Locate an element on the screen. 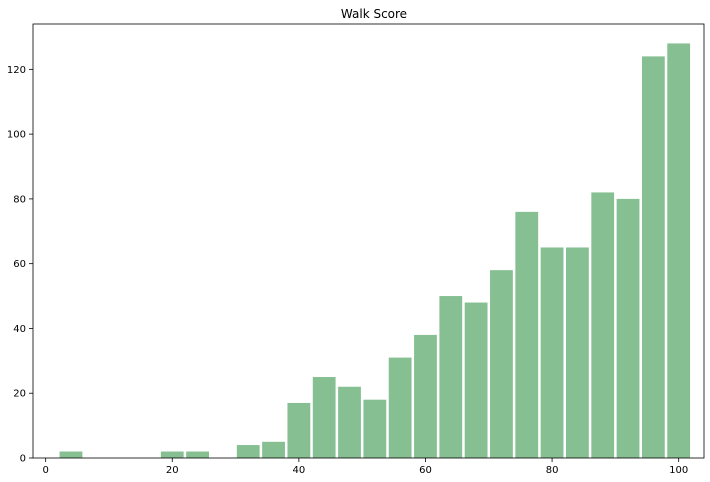 Image resolution: width=710 pixels, height=482 pixels. y-tick-label-1: 20 is located at coordinates (19, 394).